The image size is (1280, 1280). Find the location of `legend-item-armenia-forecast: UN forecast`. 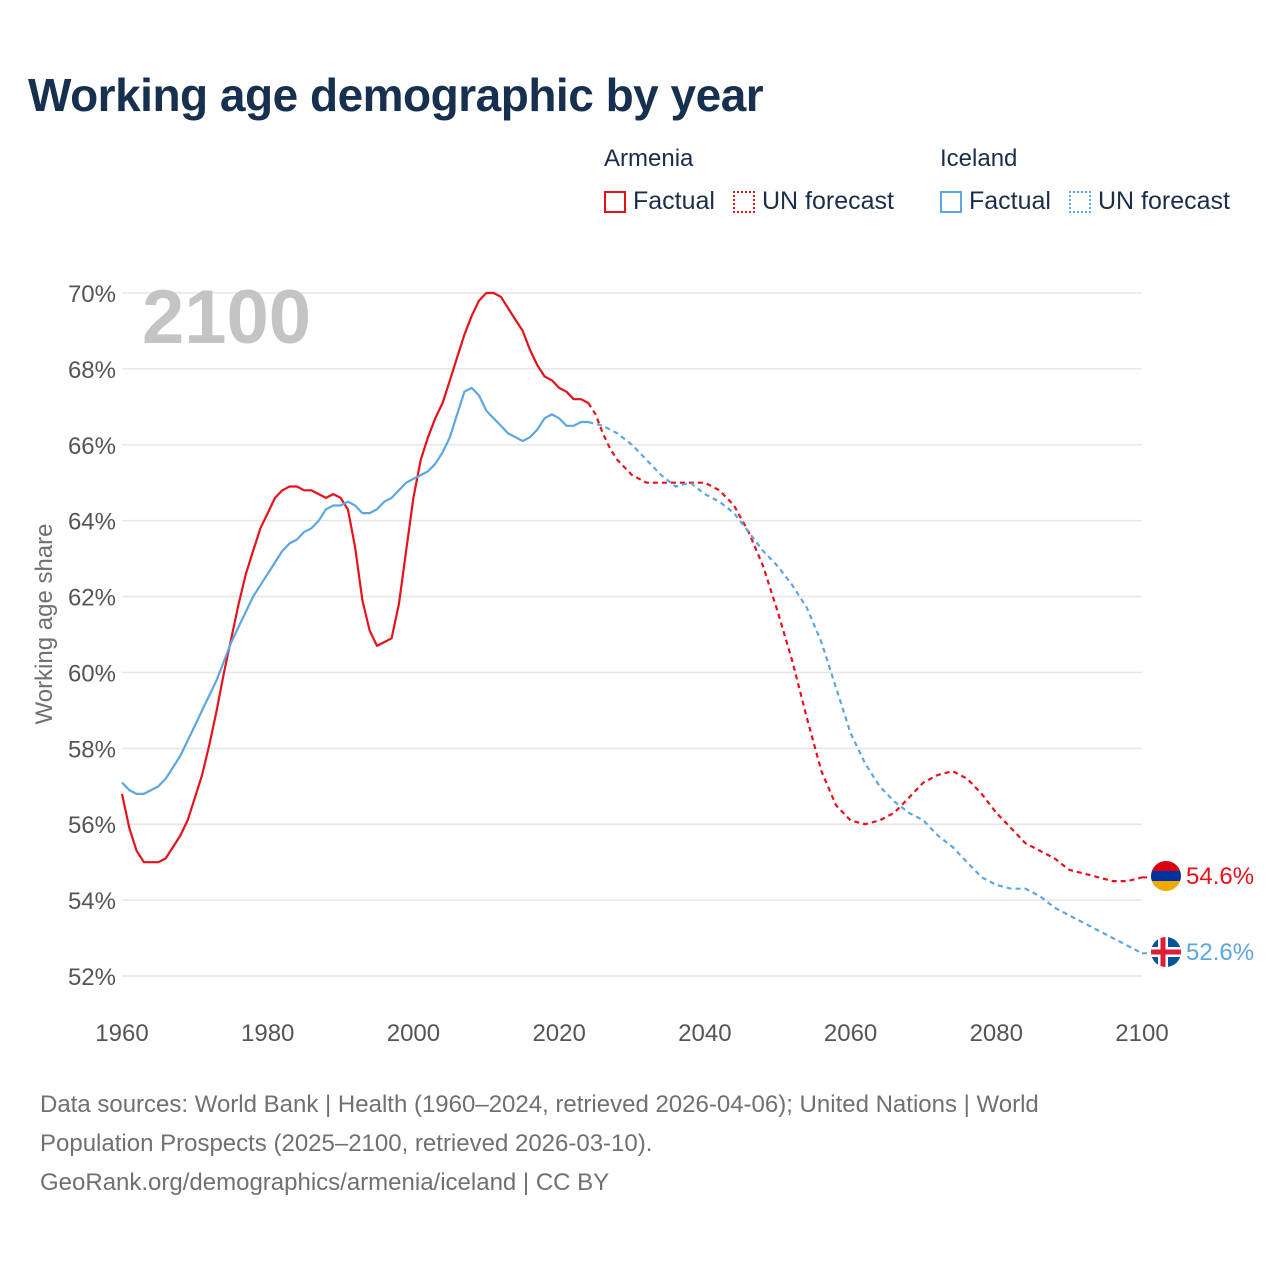

legend-item-armenia-forecast: UN forecast is located at coordinates (813, 201).